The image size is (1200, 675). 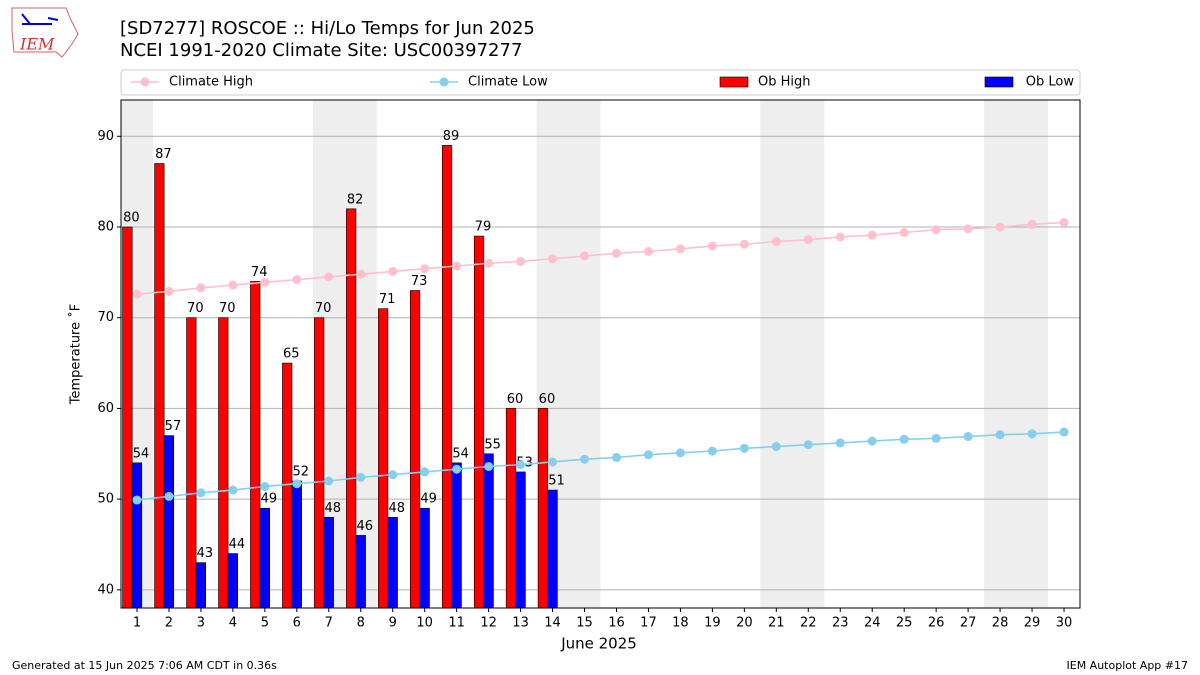 I want to click on shaded-range, so click(x=1016, y=354).